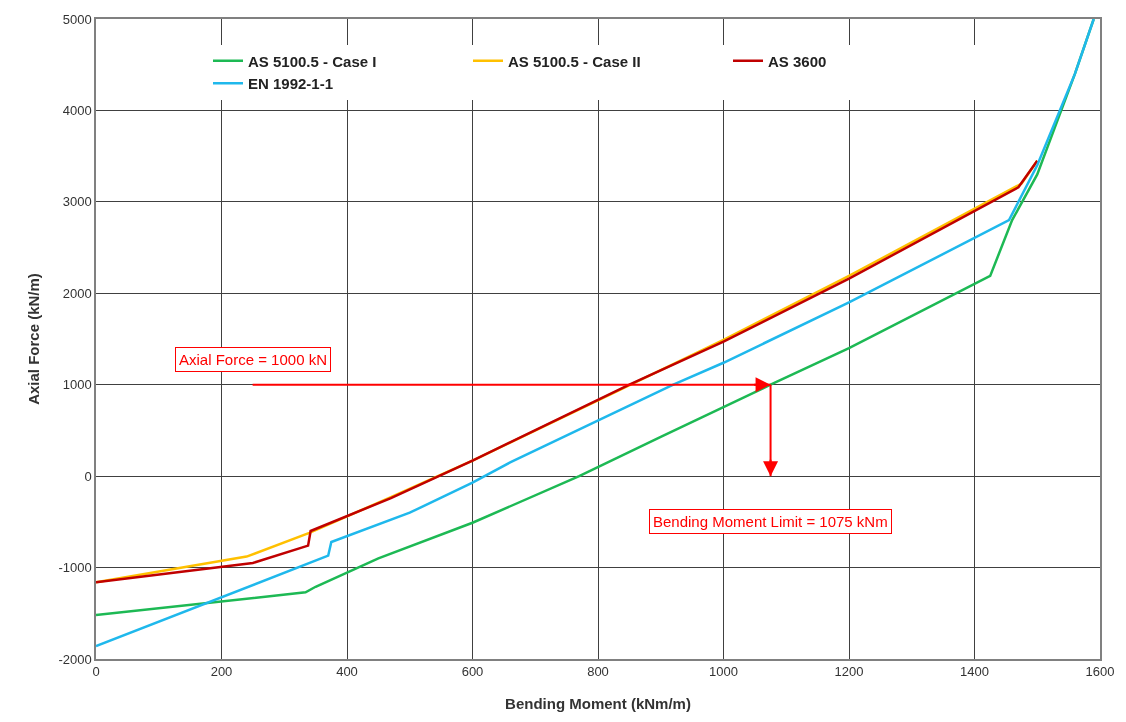 This screenshot has height=722, width=1126. What do you see at coordinates (770, 521) in the screenshot?
I see `ref-line-label: Bending Moment Limit = 1075 kNm` at bounding box center [770, 521].